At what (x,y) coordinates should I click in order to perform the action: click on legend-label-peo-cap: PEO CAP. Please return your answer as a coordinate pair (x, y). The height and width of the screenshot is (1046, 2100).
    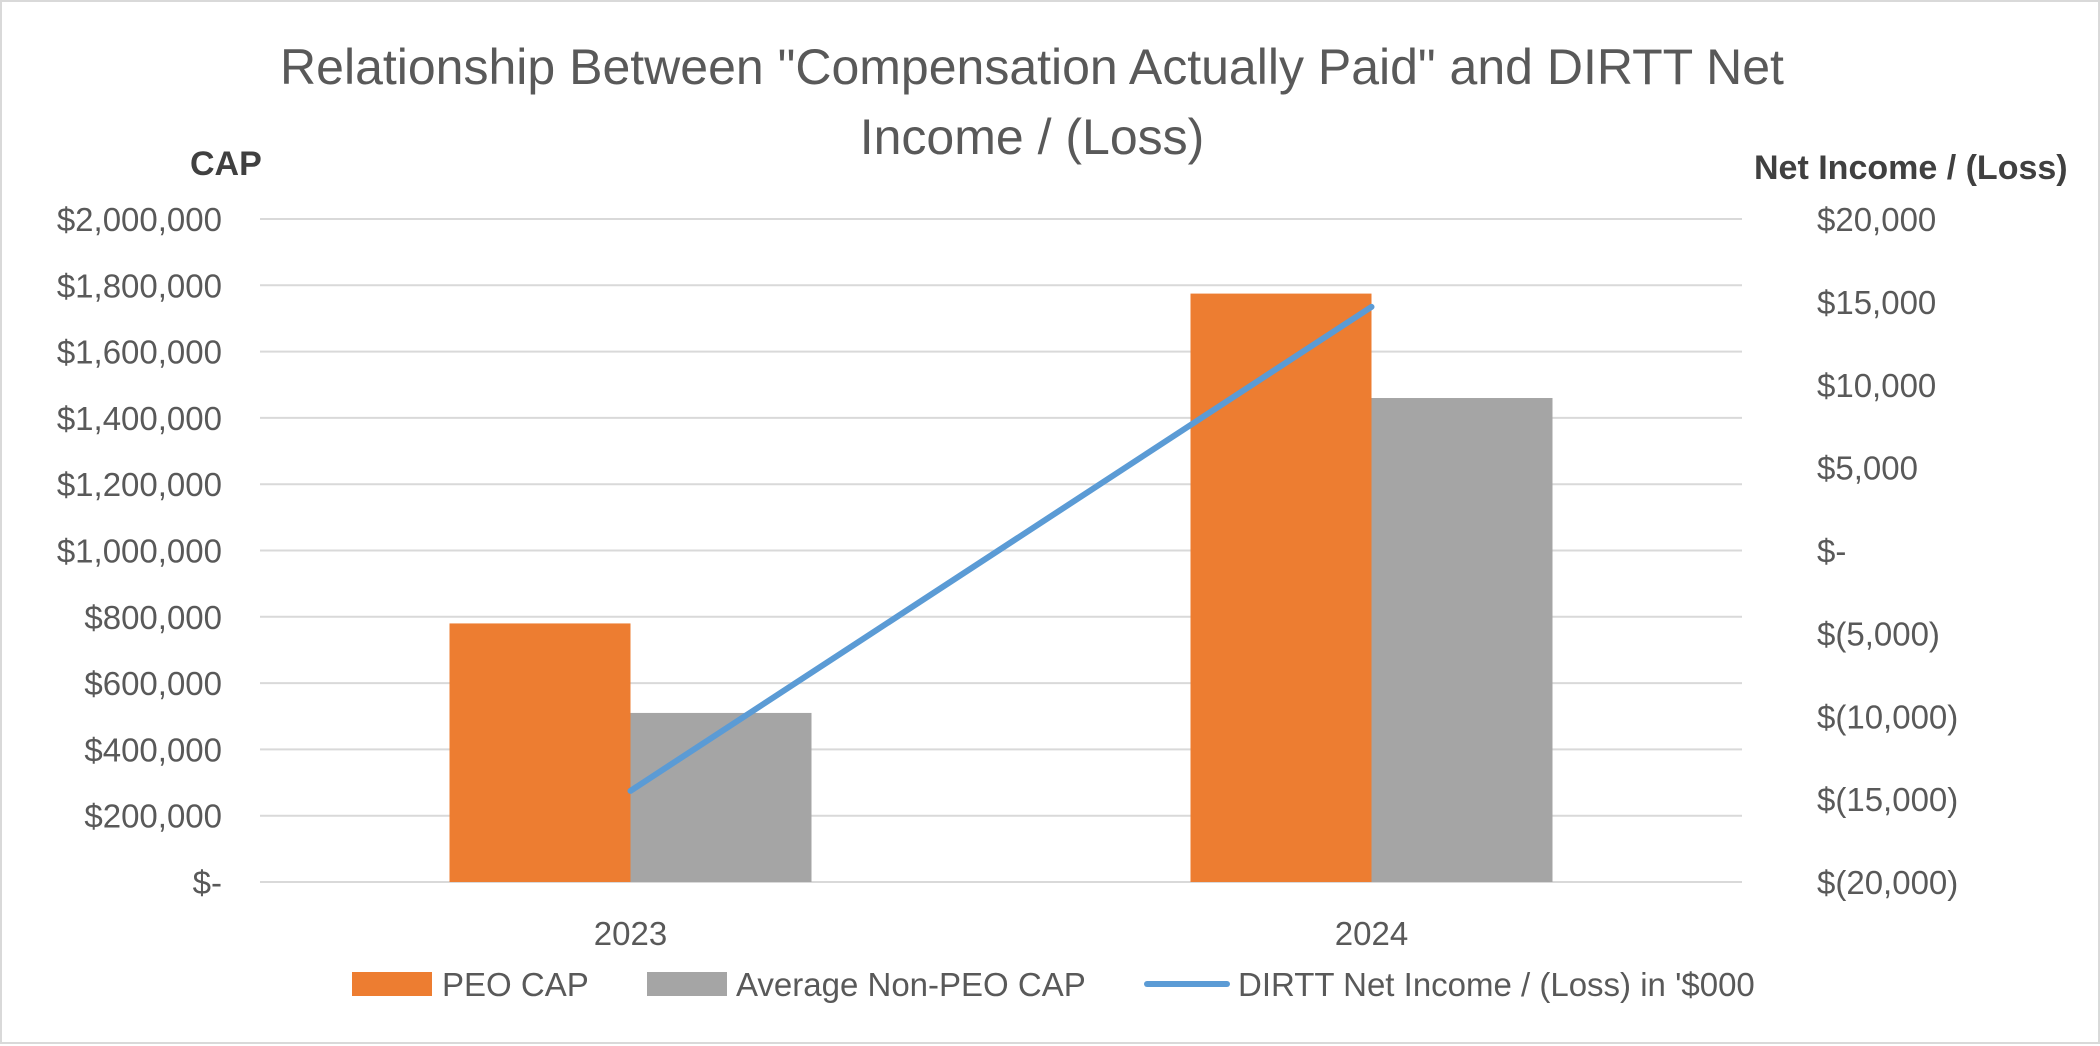
    Looking at the image, I should click on (515, 984).